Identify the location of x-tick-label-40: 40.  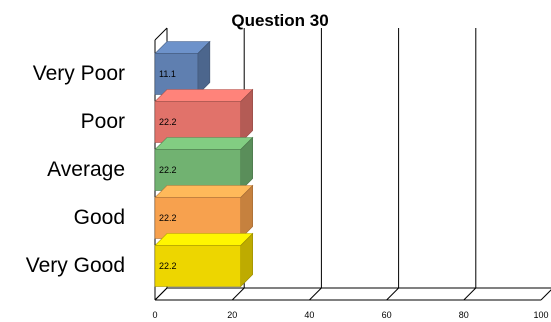
(309, 315).